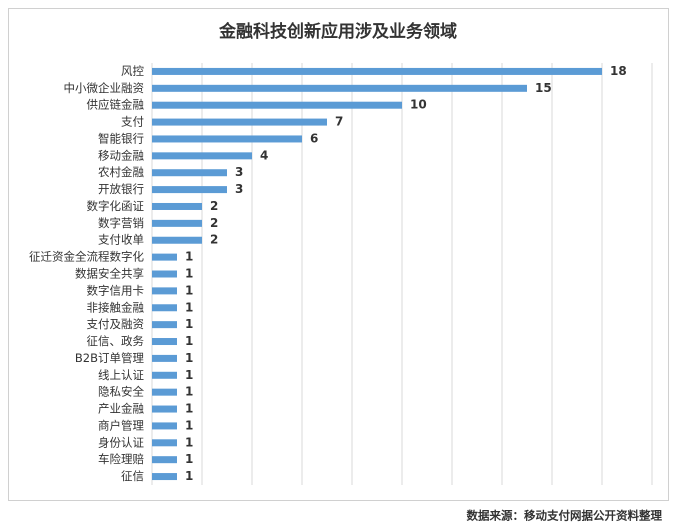 The image size is (675, 530). Describe the element at coordinates (543, 88) in the screenshot. I see `value-label: 15` at that location.